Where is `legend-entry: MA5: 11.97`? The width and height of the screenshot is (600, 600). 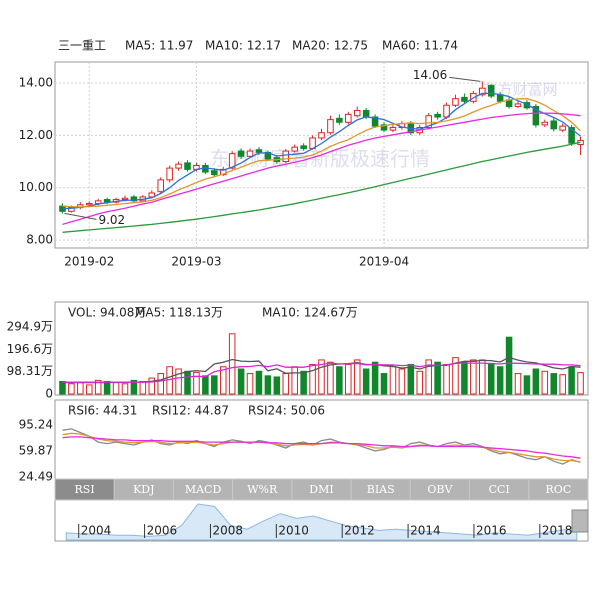
legend-entry: MA5: 11.97 is located at coordinates (159, 46).